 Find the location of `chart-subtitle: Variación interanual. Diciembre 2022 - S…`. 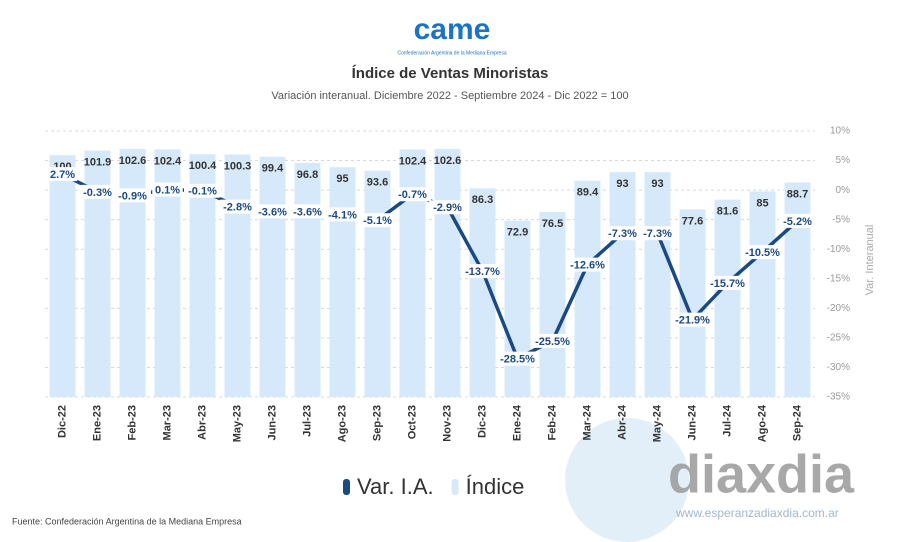

chart-subtitle: Variación interanual. Diciembre 2022 - S… is located at coordinates (449, 96).